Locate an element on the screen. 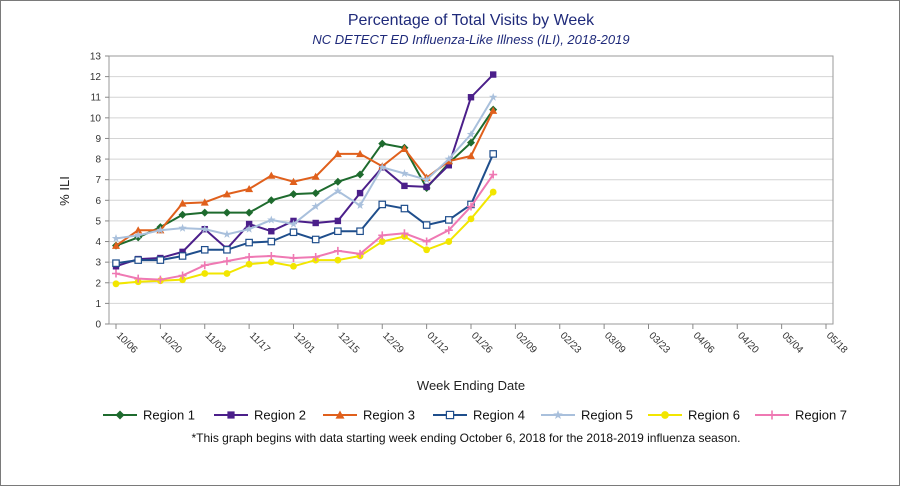 The height and width of the screenshot is (487, 900). y-tick-label: 11 is located at coordinates (96, 98).